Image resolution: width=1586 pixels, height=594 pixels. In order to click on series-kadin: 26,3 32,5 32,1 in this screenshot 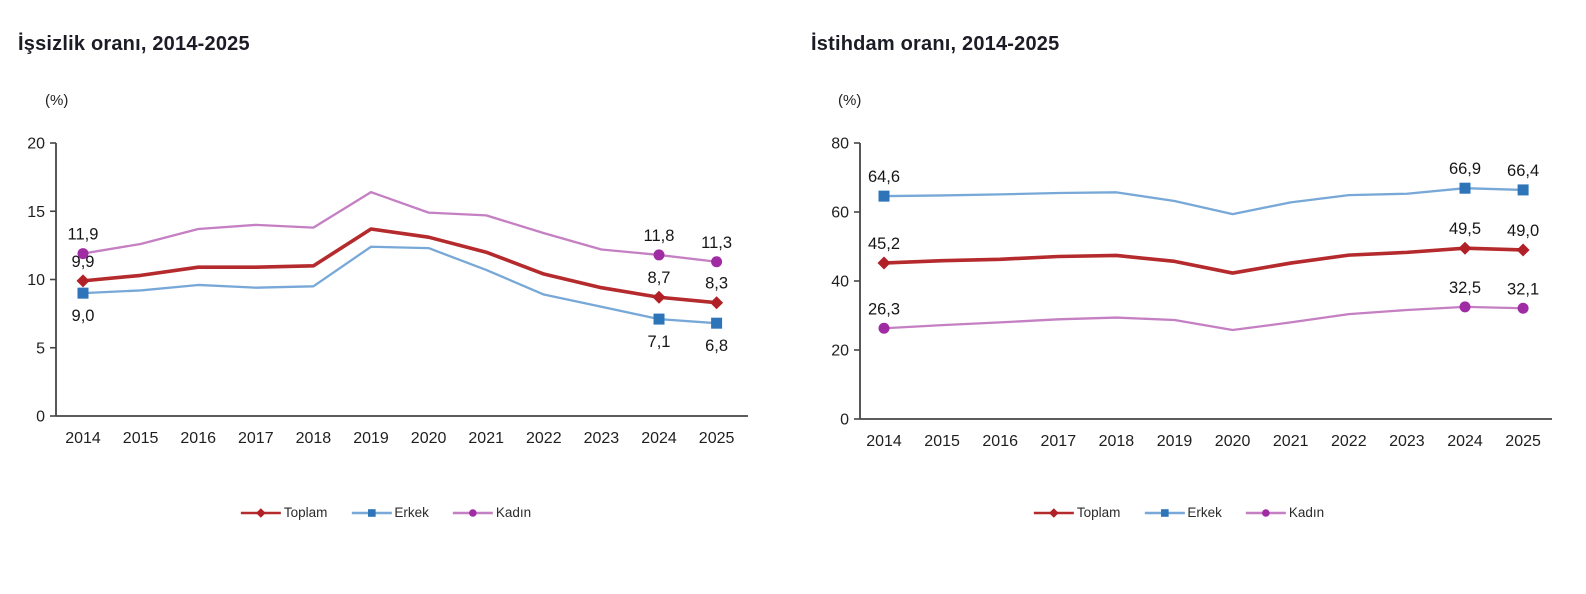, I will do `click(1203, 306)`.